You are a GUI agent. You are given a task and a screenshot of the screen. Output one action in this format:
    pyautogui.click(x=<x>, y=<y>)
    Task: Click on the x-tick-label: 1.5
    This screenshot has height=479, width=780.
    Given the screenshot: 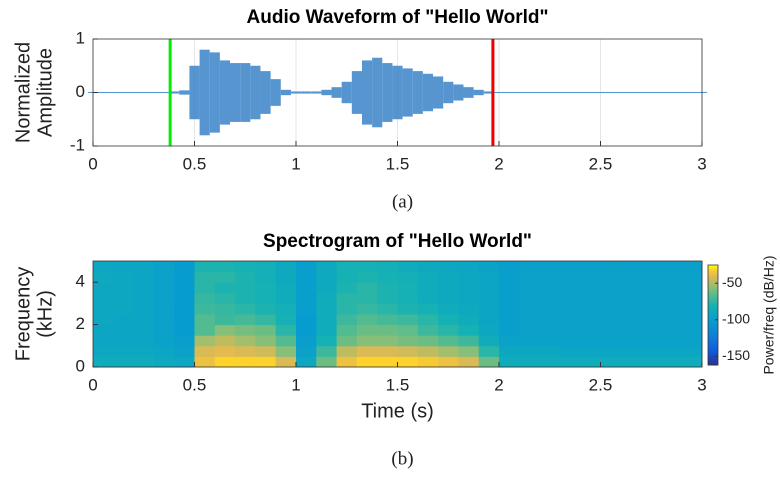 What is the action you would take?
    pyautogui.click(x=398, y=384)
    